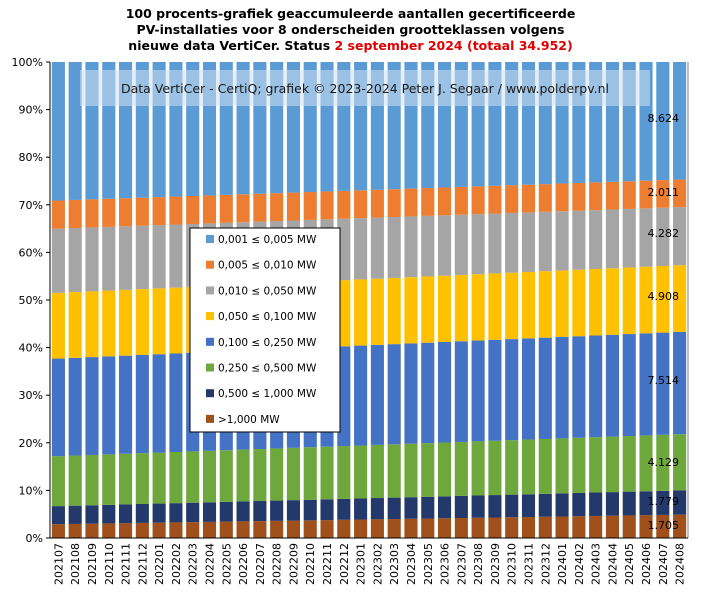 The width and height of the screenshot is (701, 601). Describe the element at coordinates (646, 564) in the screenshot. I see `x-tick-label: 202406` at that location.